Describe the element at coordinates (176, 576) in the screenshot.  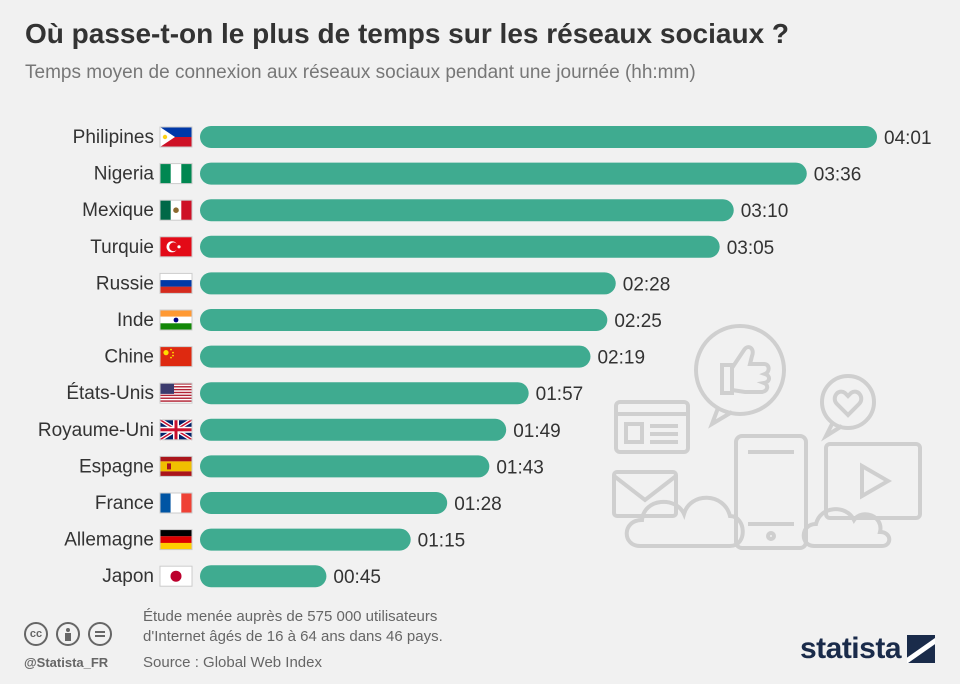
I see `japan-flag-icon` at that location.